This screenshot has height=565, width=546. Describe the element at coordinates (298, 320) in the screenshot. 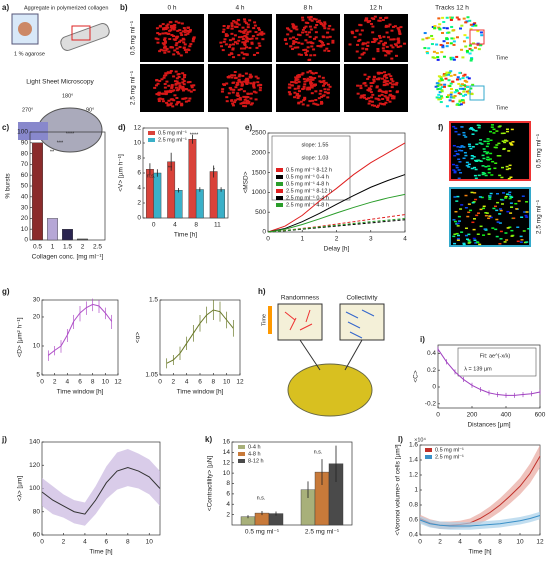

I see `random-arrows` at that location.